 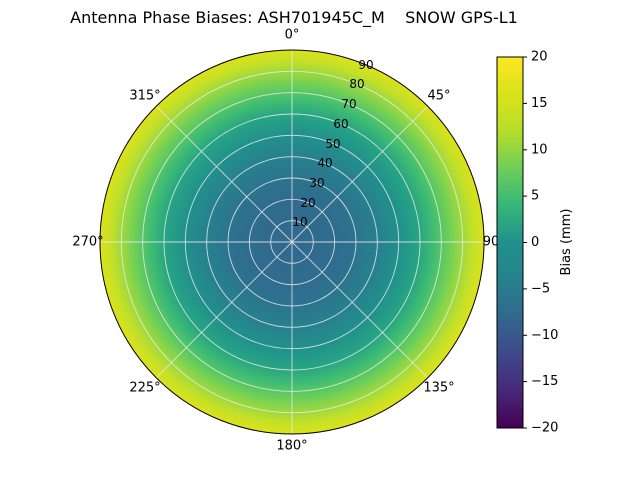 What do you see at coordinates (539, 57) in the screenshot?
I see `colorbar-tick-20: 20` at bounding box center [539, 57].